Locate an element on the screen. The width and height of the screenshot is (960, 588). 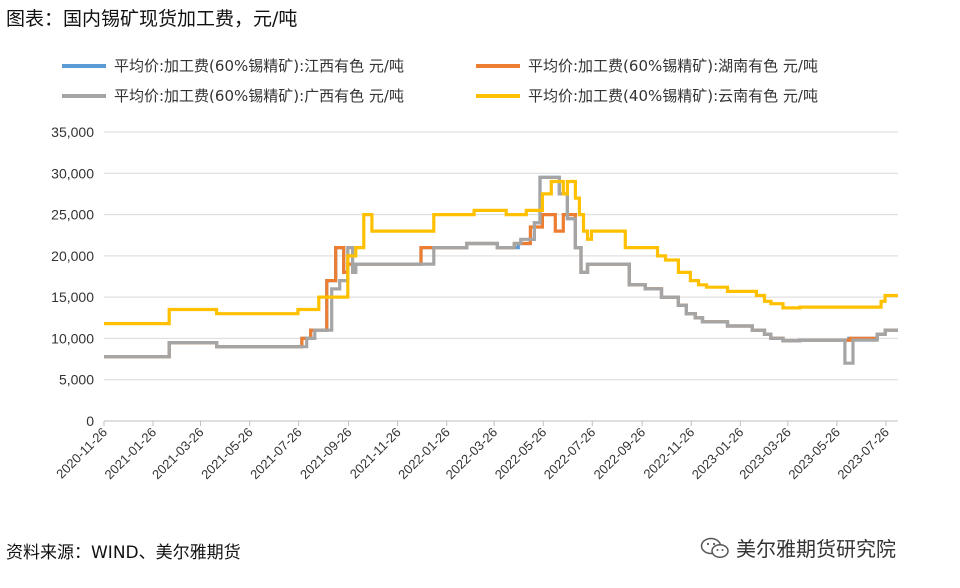
watermark: 美尔雅期货研究院 is located at coordinates (798, 547).